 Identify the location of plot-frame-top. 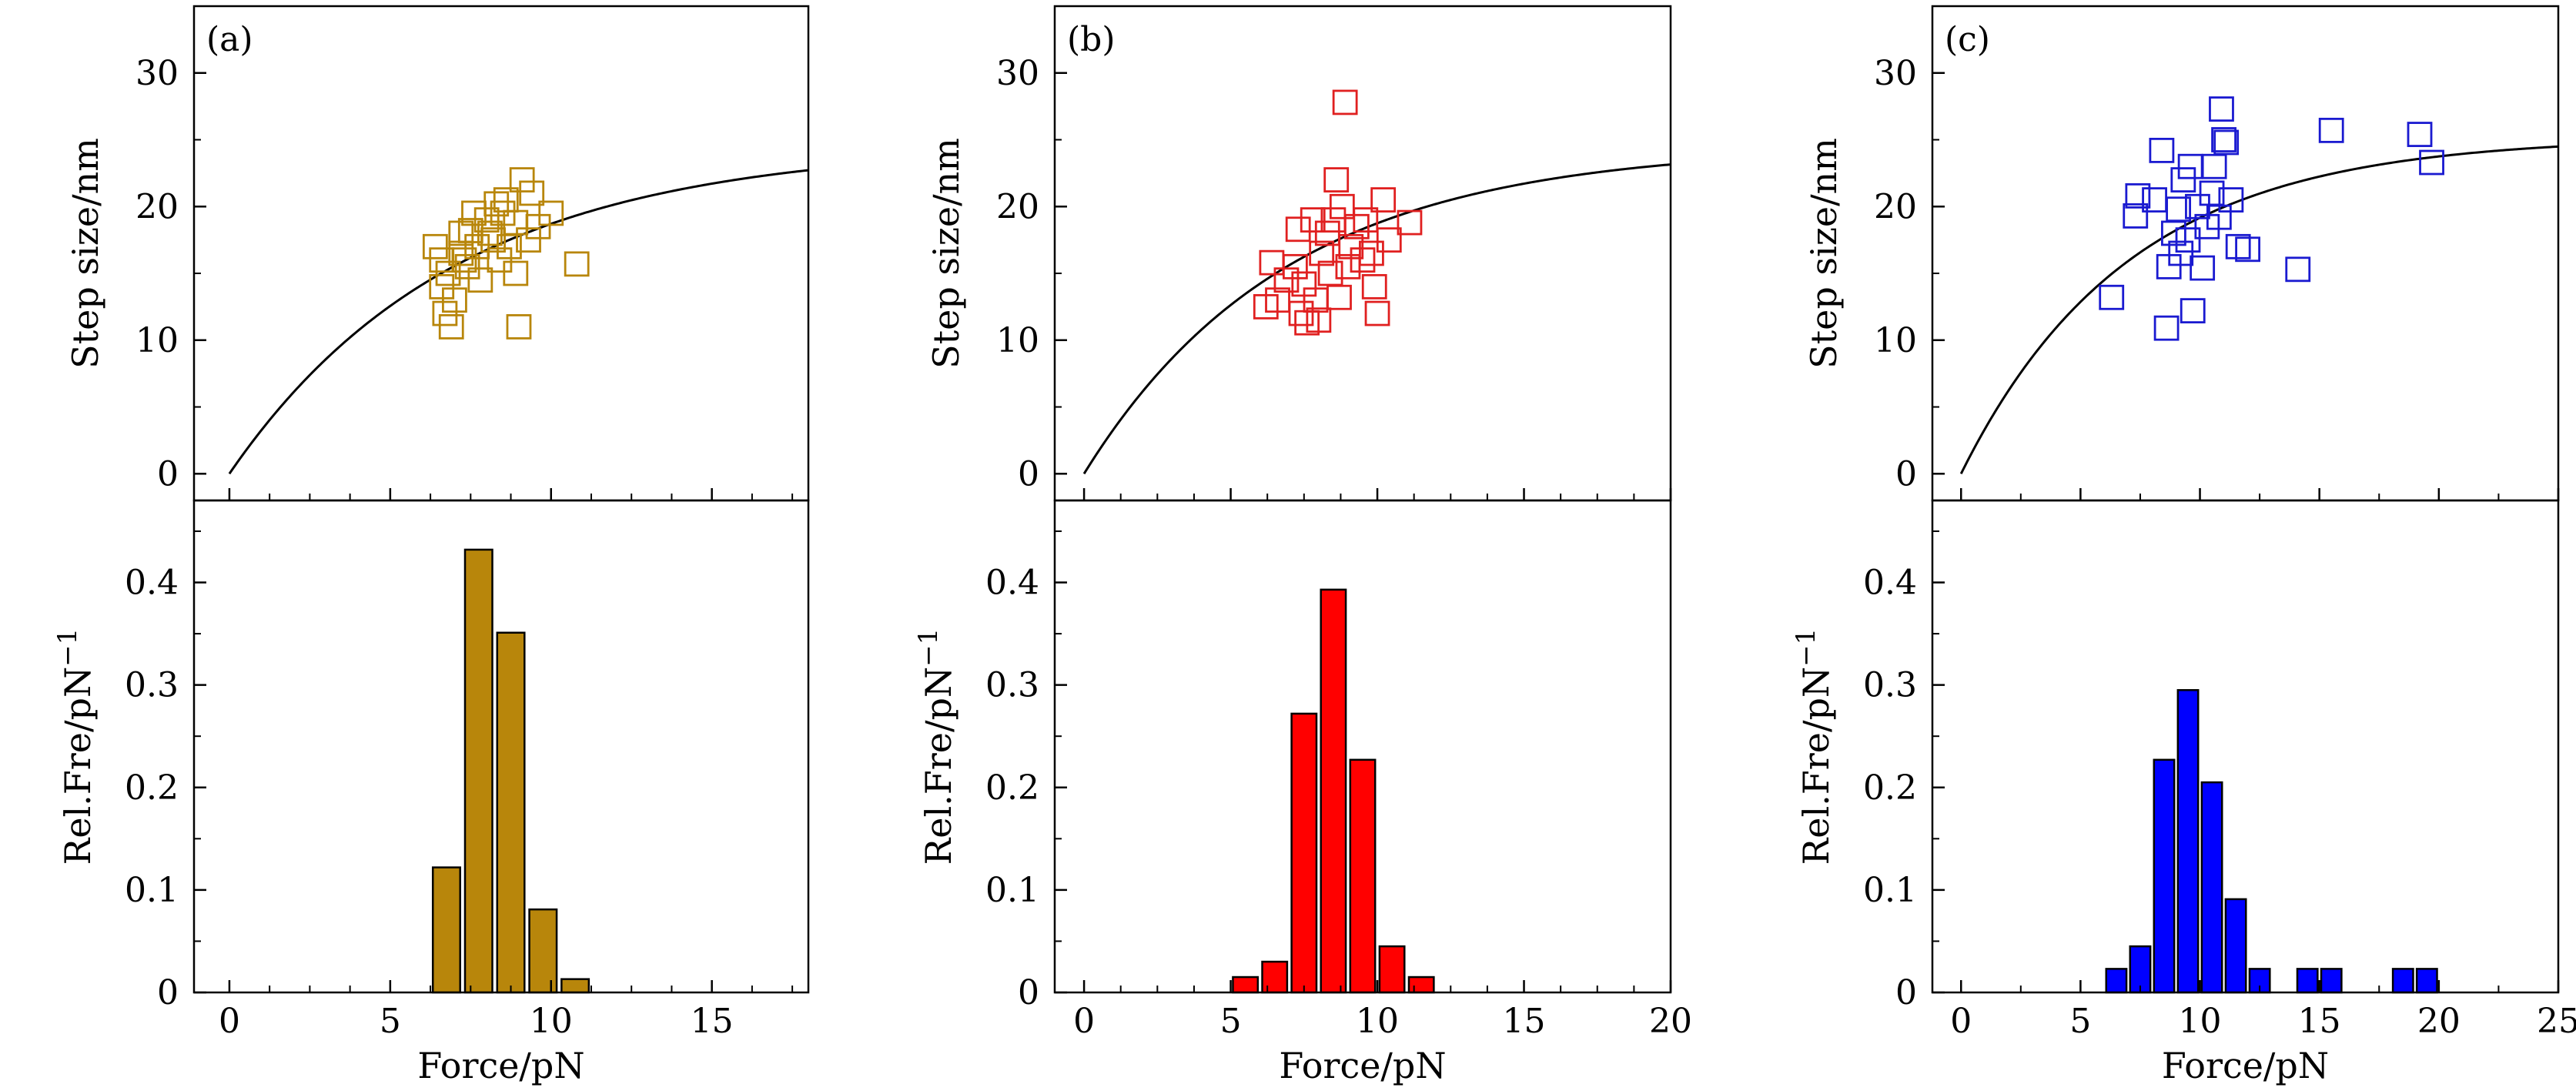
(501, 254).